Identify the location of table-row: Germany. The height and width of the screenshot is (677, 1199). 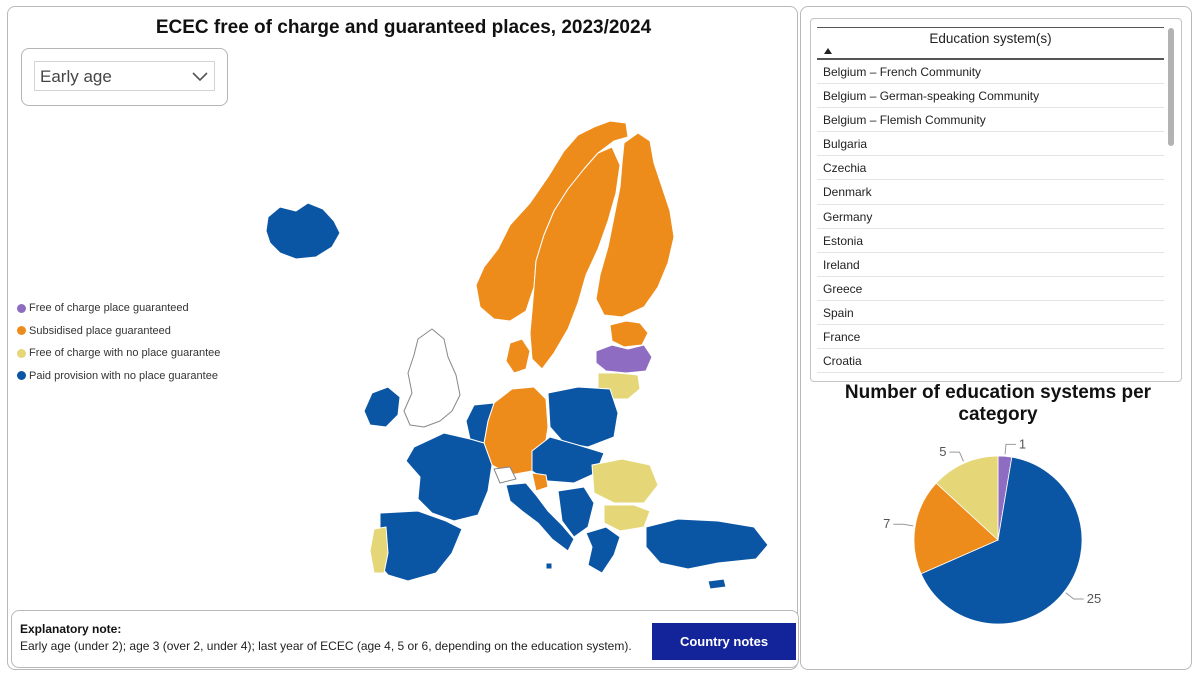
(990, 217).